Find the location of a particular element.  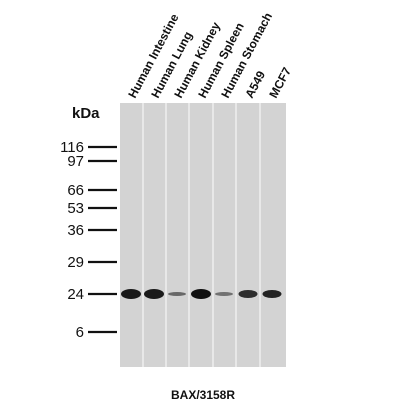

protein-bands is located at coordinates (201, 294).